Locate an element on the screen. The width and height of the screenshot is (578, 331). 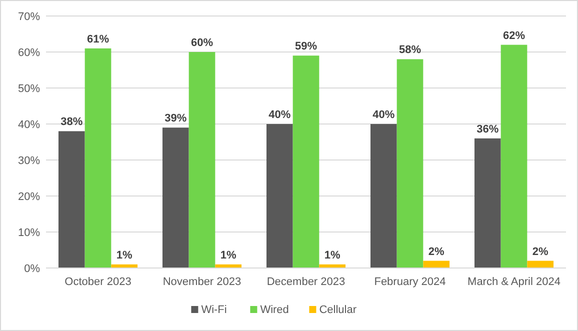
x-tick-label: February 2024 is located at coordinates (410, 282).